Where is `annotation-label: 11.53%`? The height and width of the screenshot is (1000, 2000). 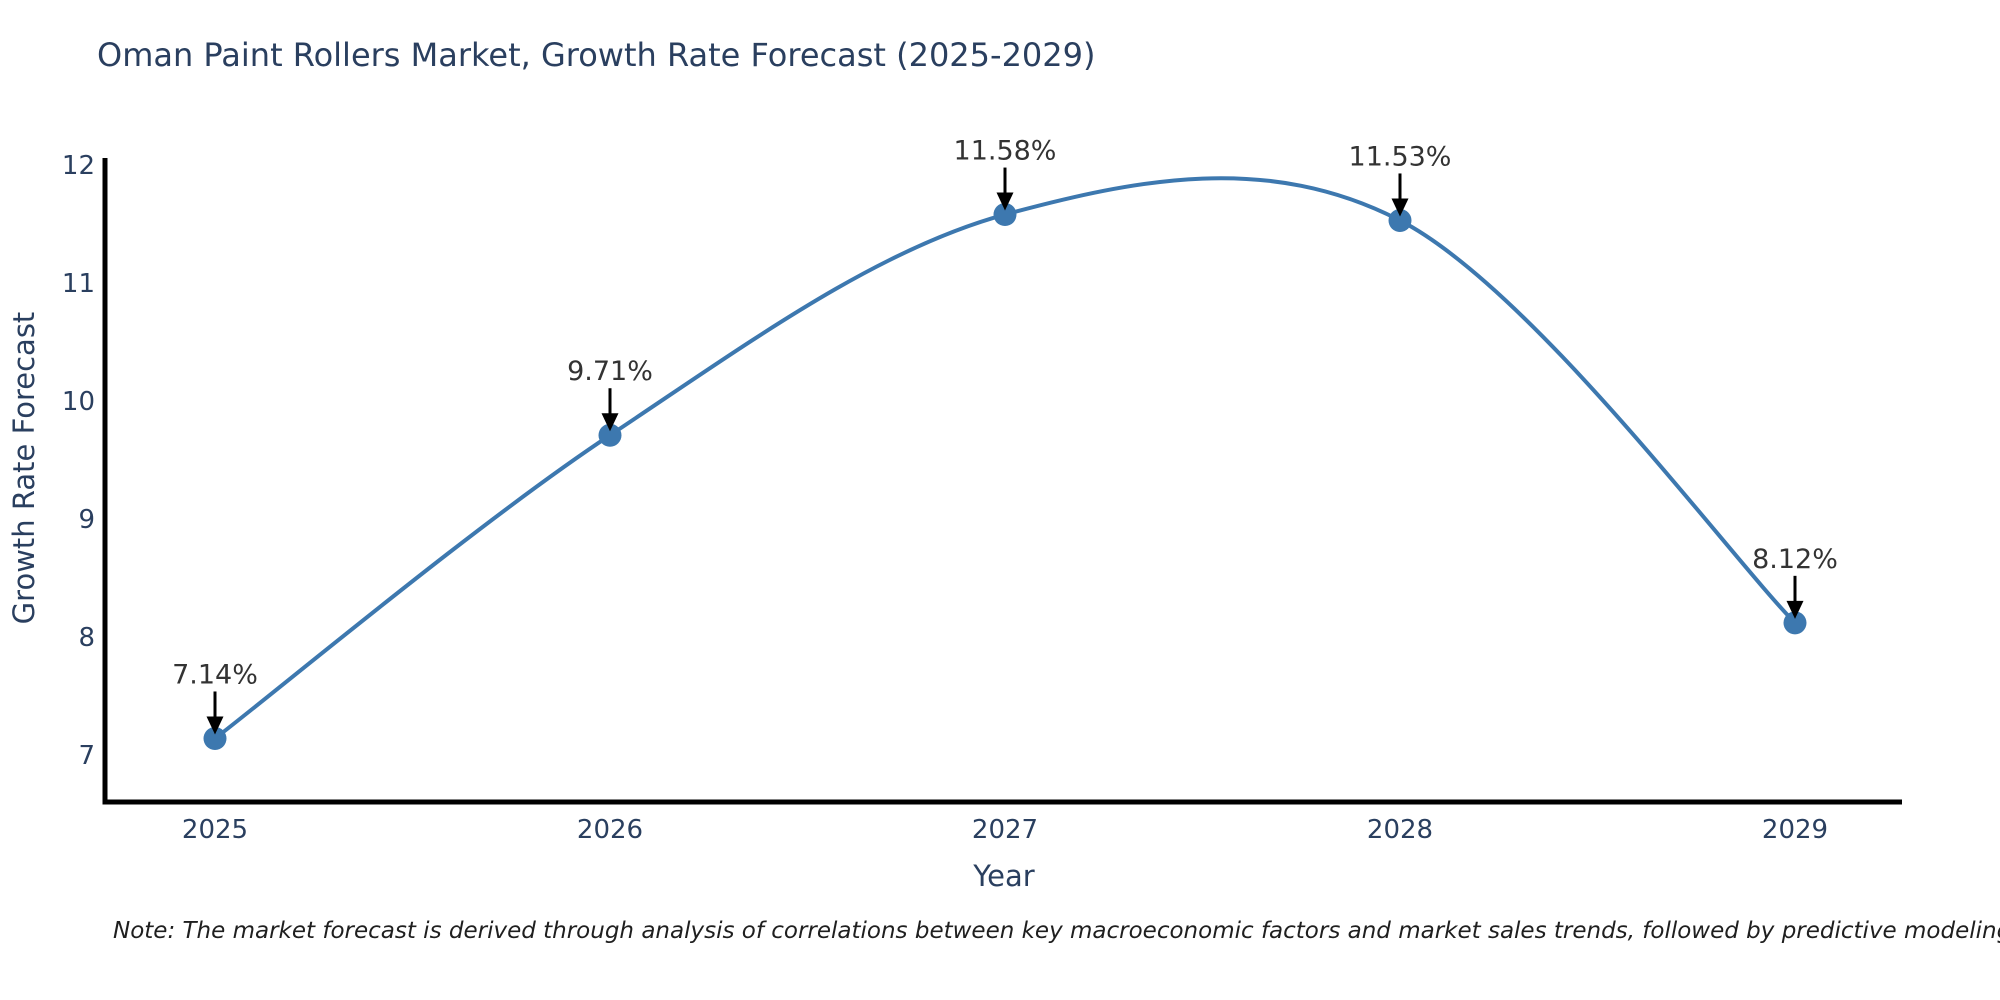 annotation-label: 11.53% is located at coordinates (1400, 156).